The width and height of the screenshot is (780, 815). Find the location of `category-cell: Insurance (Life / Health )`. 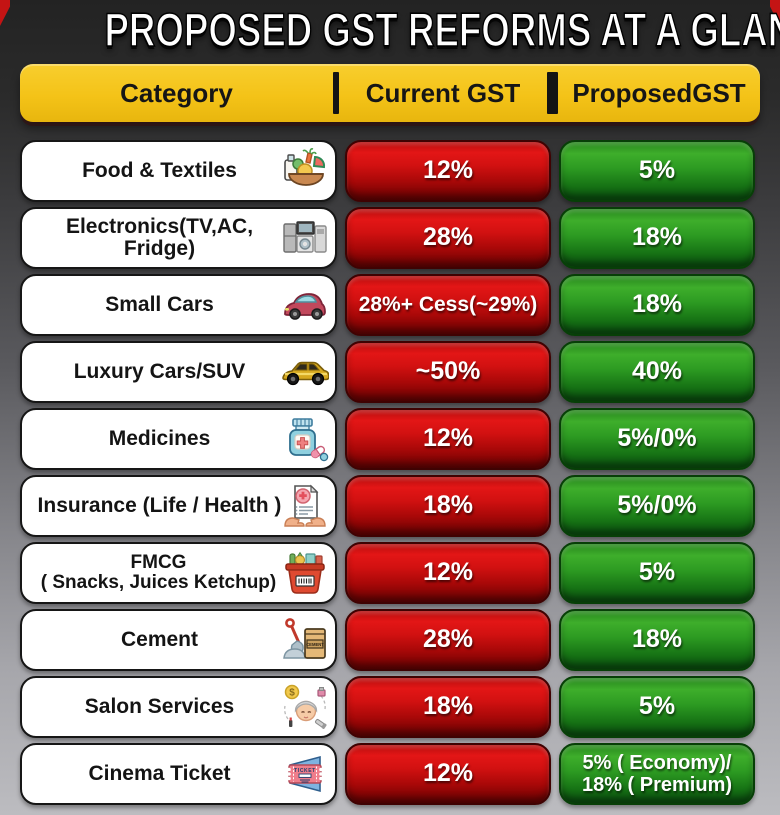

category-cell: Insurance (Life / Health ) is located at coordinates (178, 506).